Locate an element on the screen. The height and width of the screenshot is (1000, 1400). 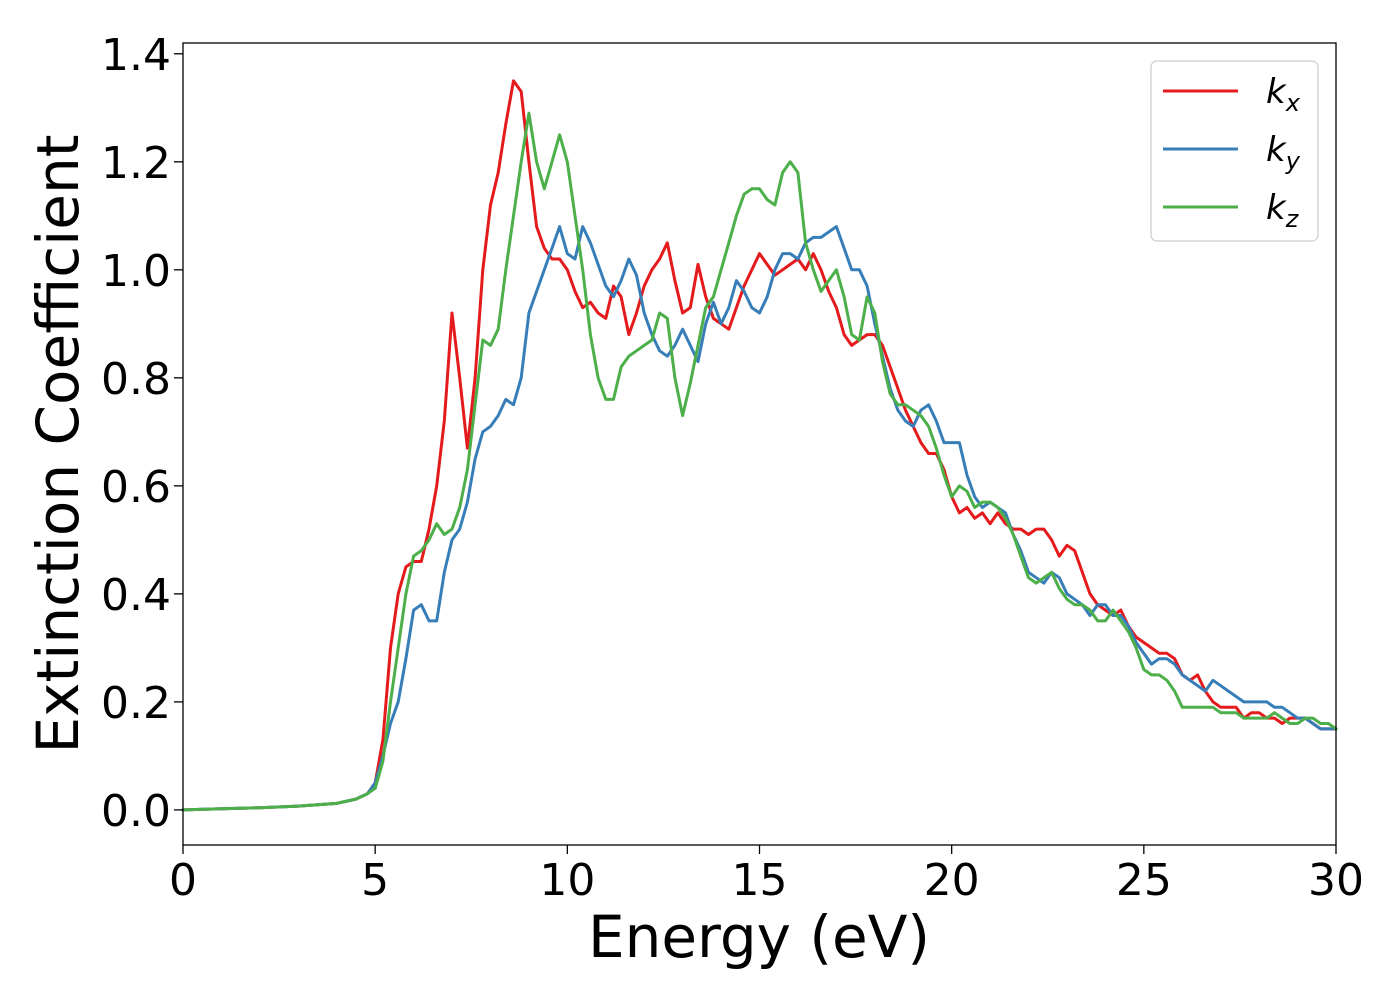
x-tick-label: 15 is located at coordinates (760, 880).